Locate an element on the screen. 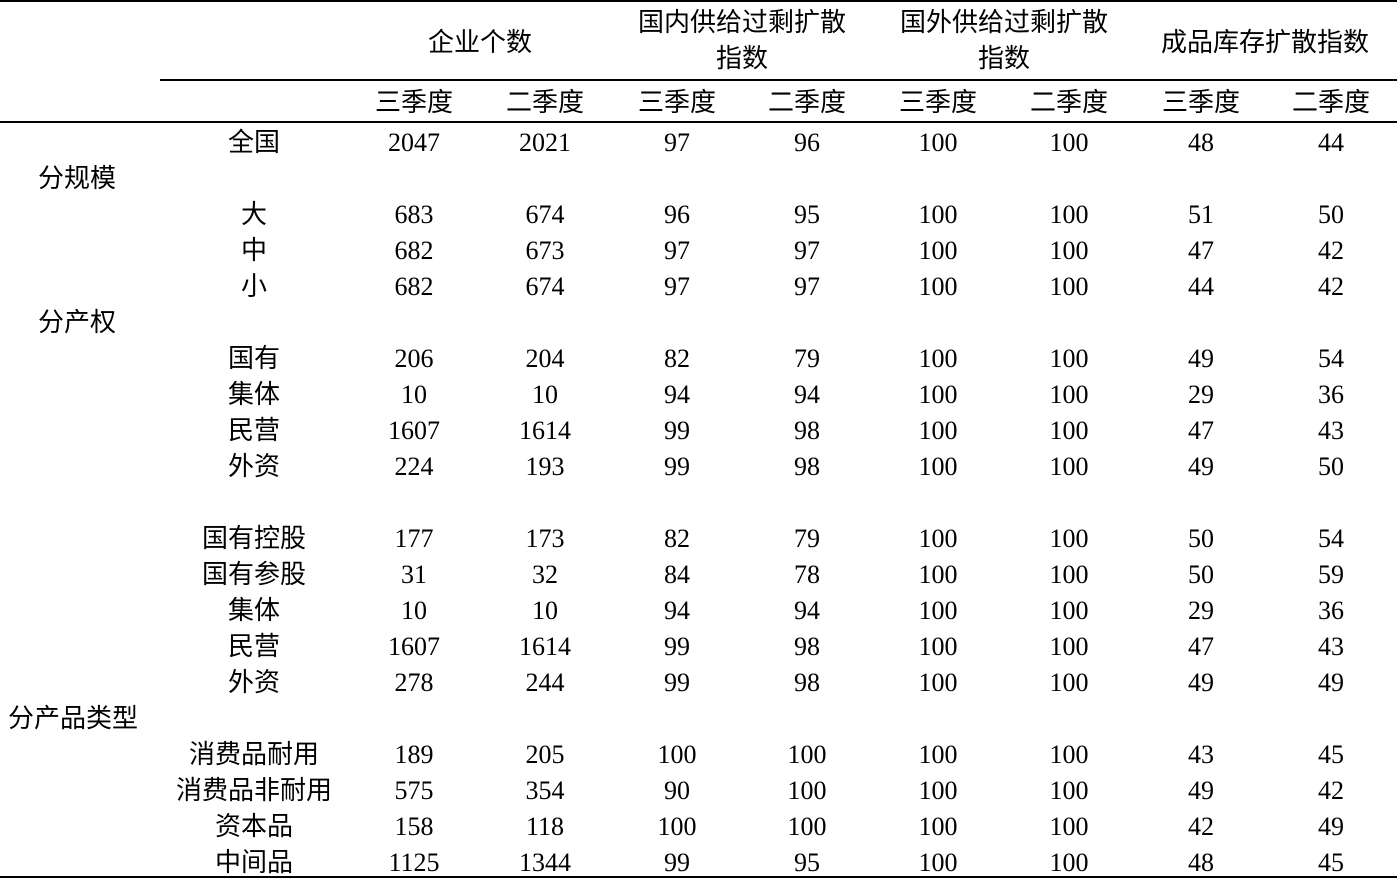 Image resolution: width=1397 pixels, height=879 pixels. table-cell: 575 is located at coordinates (414, 790).